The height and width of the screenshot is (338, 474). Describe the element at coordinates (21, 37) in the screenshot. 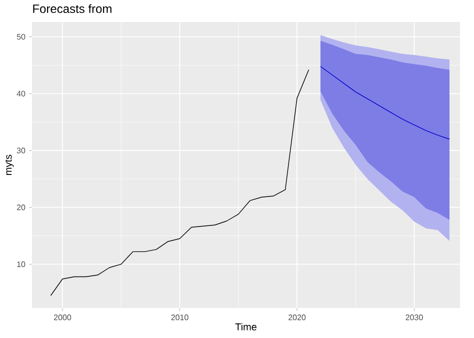

I see `y-tick-label: 50` at that location.